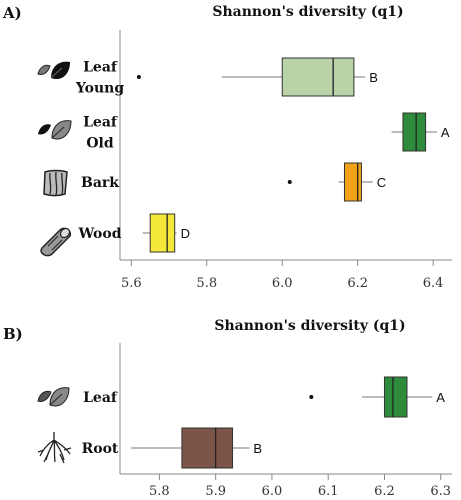 The image size is (461, 500). Describe the element at coordinates (381, 182) in the screenshot. I see `panel-a-bark-letter: C` at that location.